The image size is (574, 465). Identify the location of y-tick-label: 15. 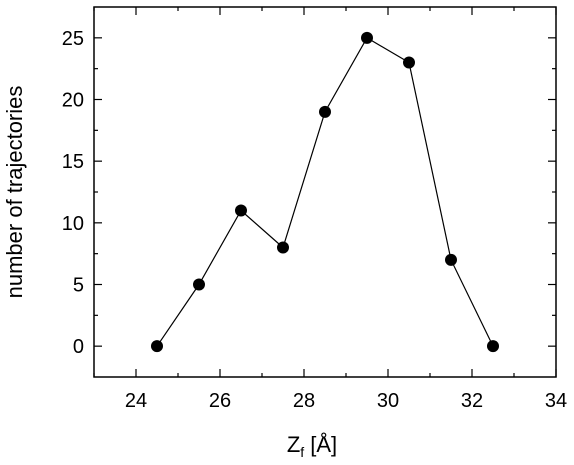
(73, 162).